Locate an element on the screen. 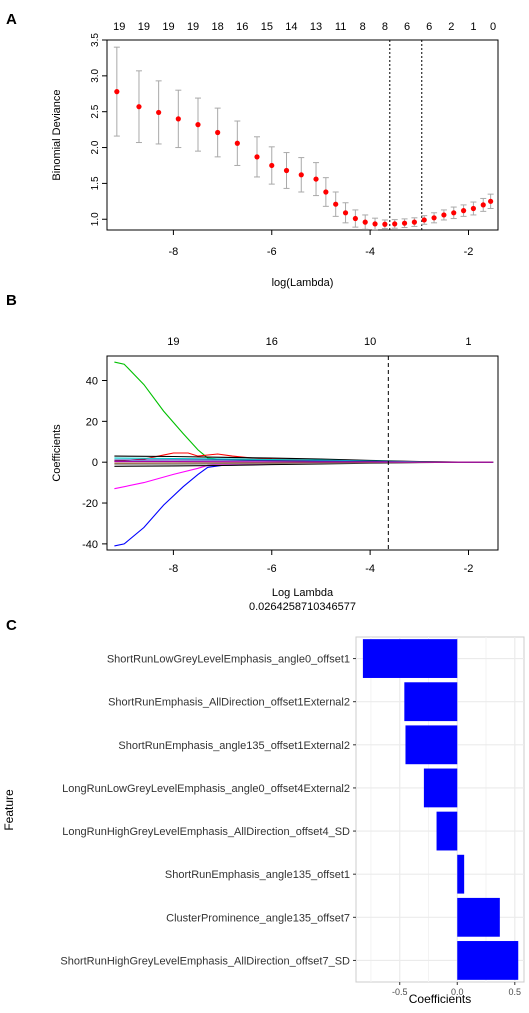  plot-frame is located at coordinates (302, 453).